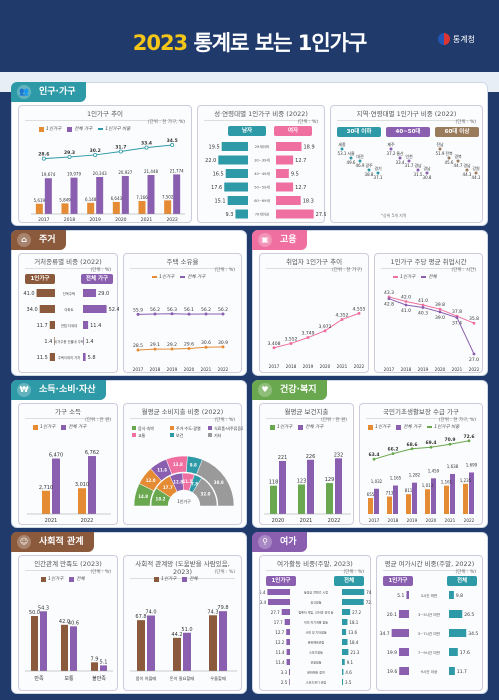 This screenshot has height=700, width=499. Describe the element at coordinates (69, 357) in the screenshot. I see `tick-label: 주택이외의 거처` at that location.